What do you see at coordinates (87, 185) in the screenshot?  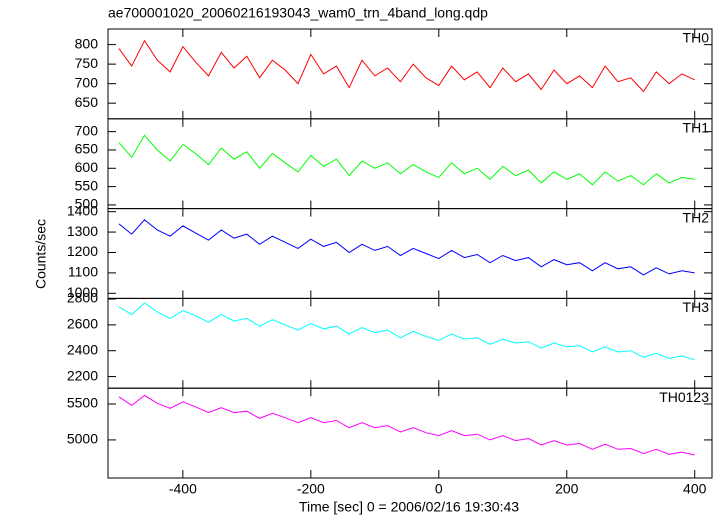 I see `y-tick-label: 550` at bounding box center [87, 185].